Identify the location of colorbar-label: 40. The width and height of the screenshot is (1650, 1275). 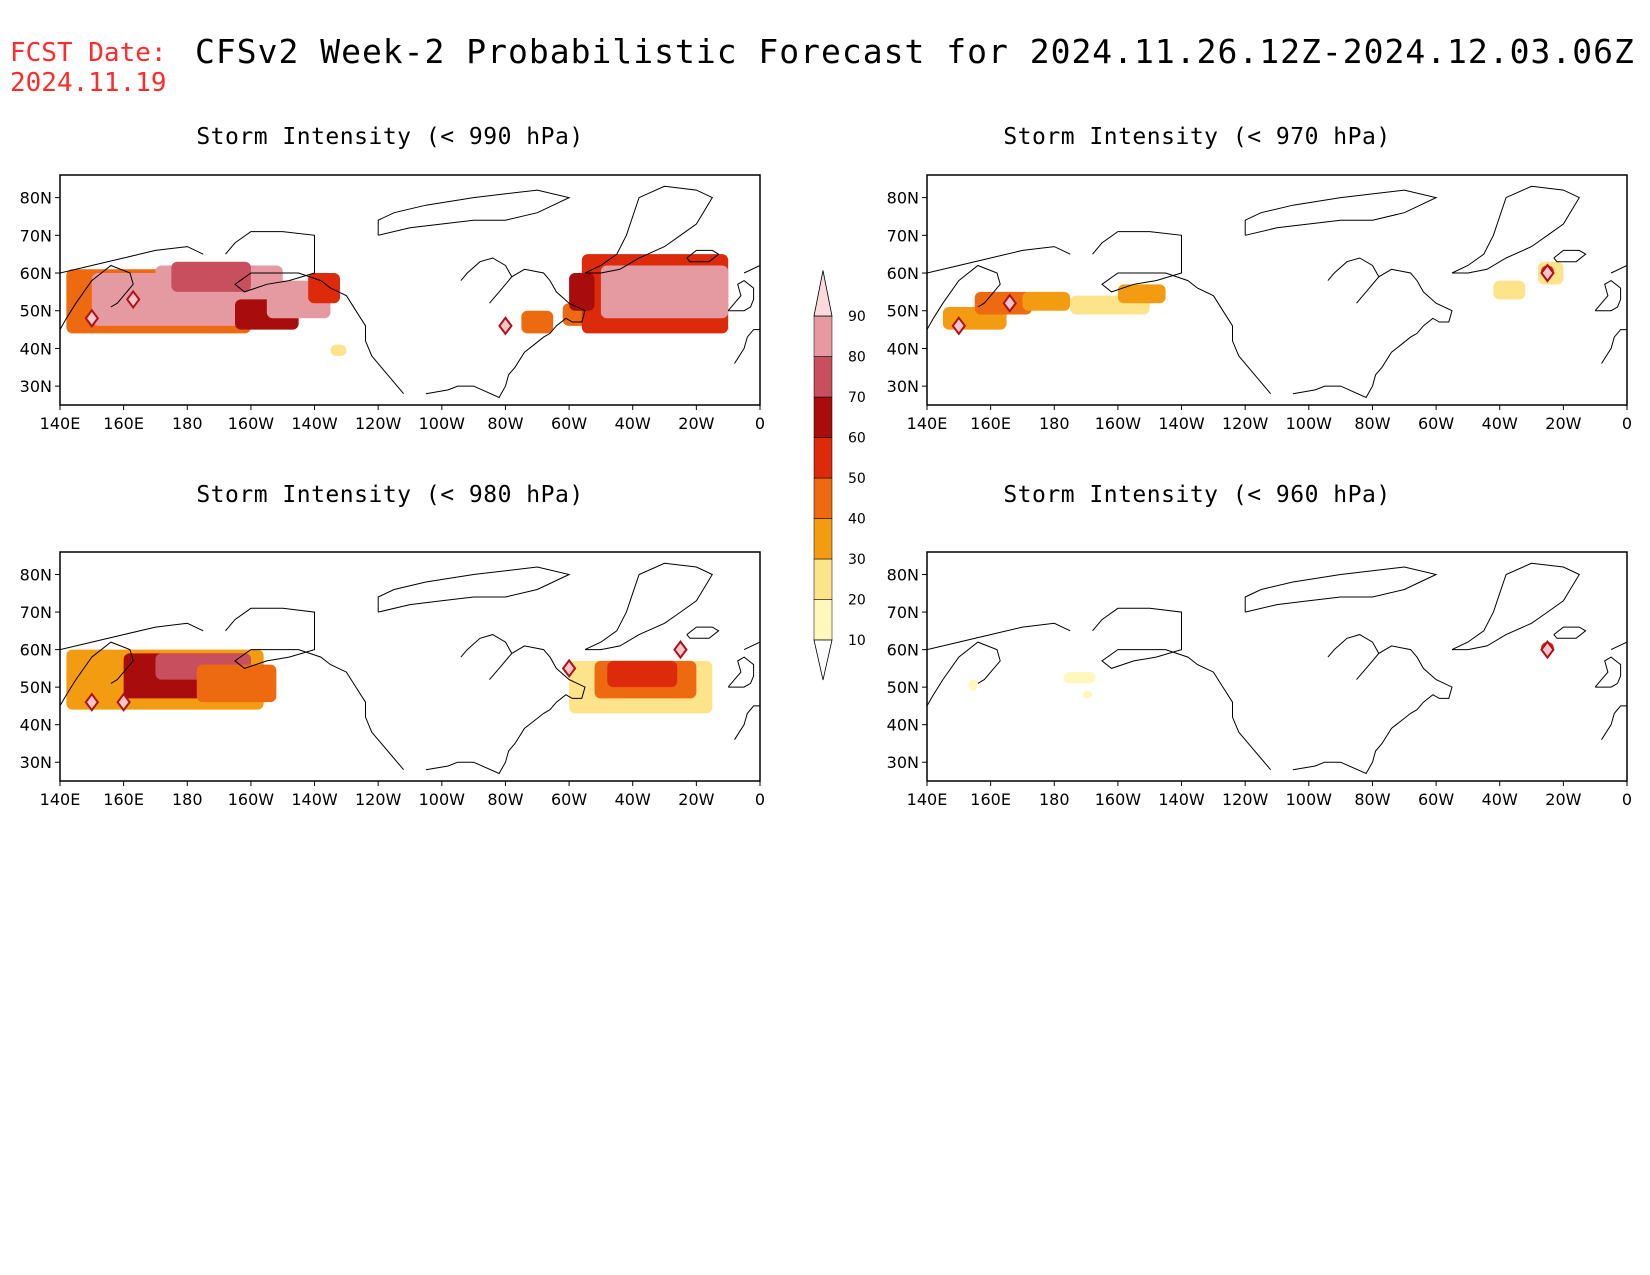
(857, 520).